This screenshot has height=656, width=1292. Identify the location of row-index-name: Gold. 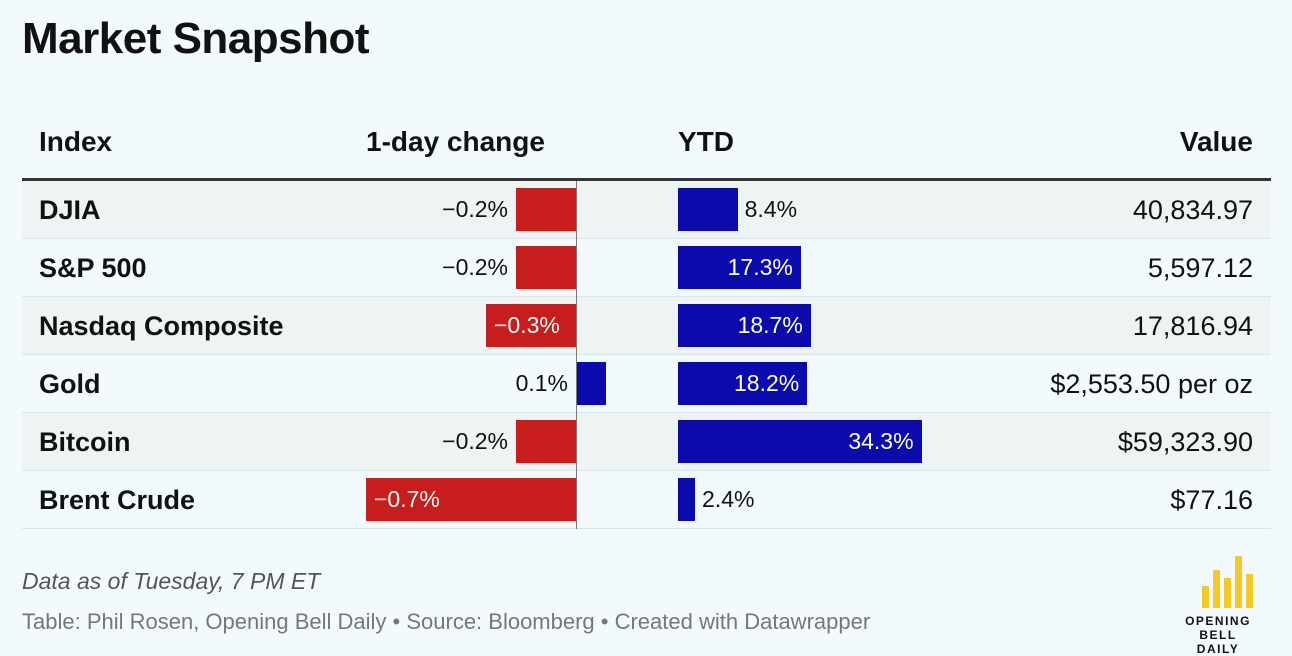
(70, 384).